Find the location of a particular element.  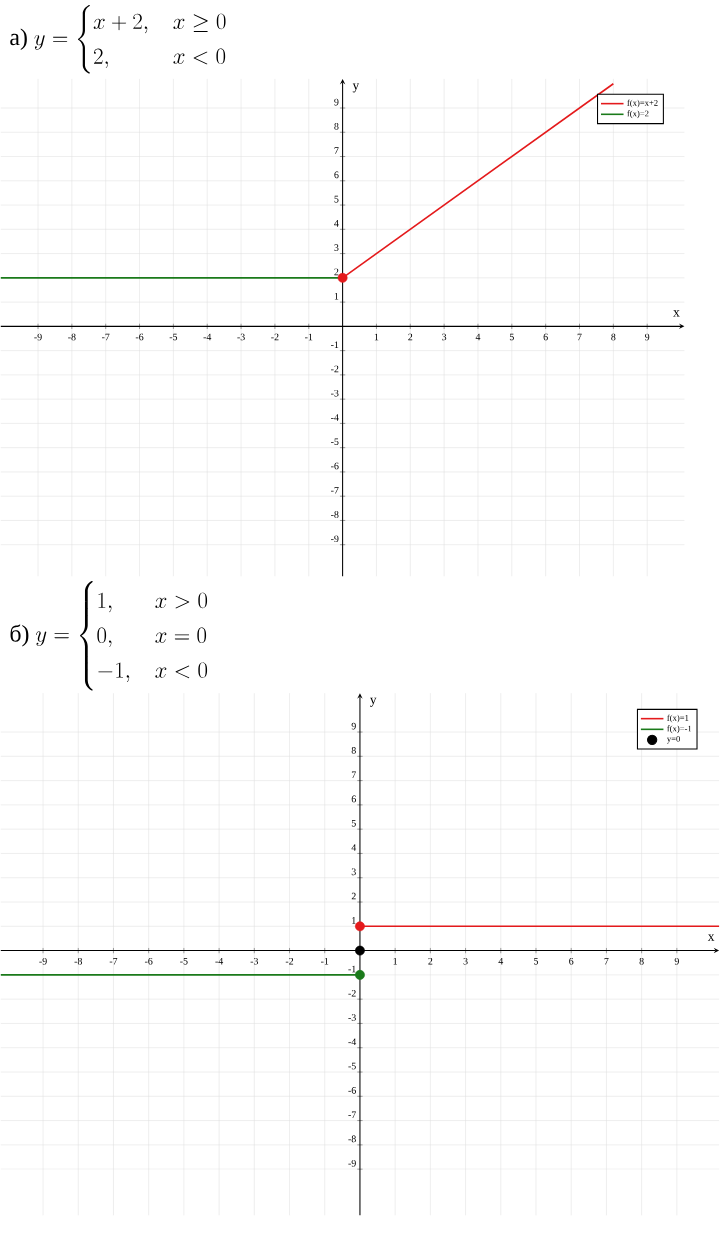

legend-label: f(x)=1 is located at coordinates (678, 718).